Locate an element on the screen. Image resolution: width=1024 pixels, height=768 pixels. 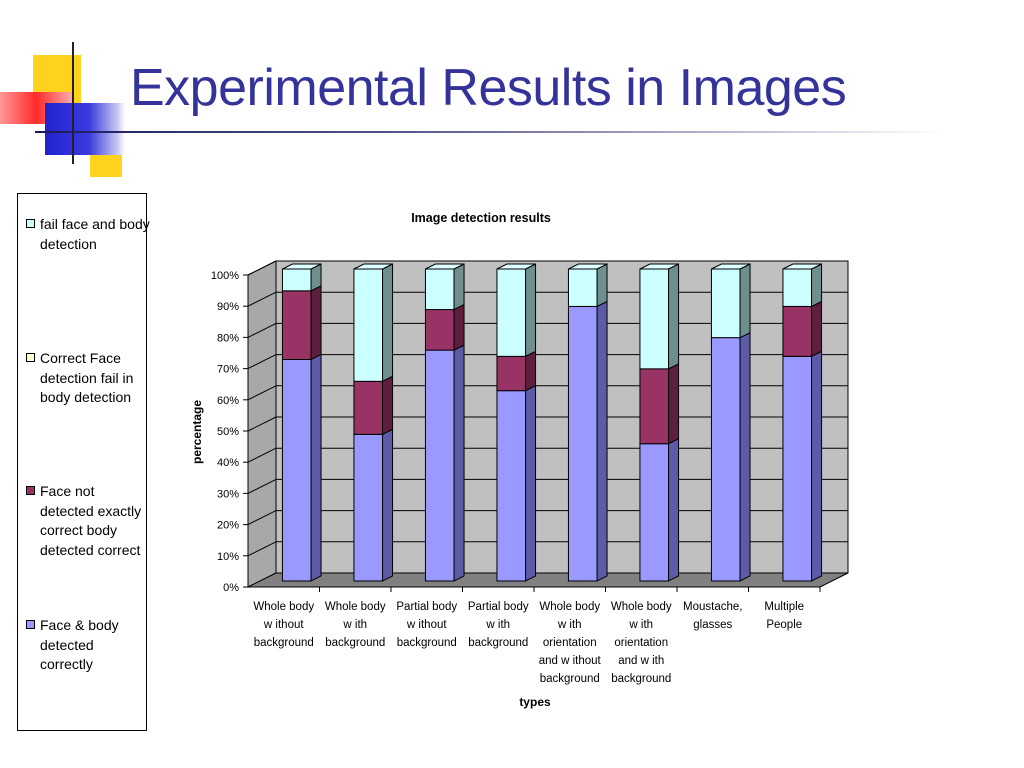
decor-vertical-line is located at coordinates (73, 103).